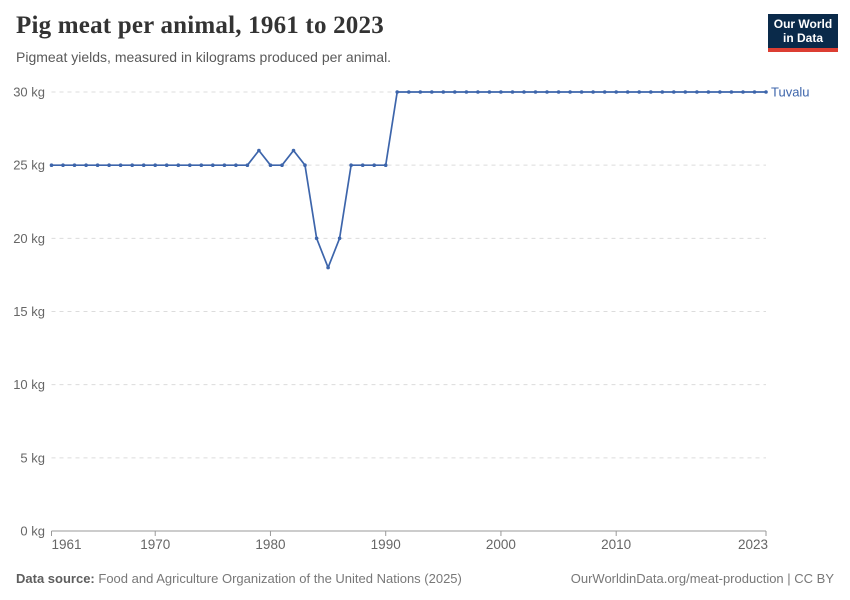 The width and height of the screenshot is (850, 600). I want to click on data-point-1998, so click(478, 92).